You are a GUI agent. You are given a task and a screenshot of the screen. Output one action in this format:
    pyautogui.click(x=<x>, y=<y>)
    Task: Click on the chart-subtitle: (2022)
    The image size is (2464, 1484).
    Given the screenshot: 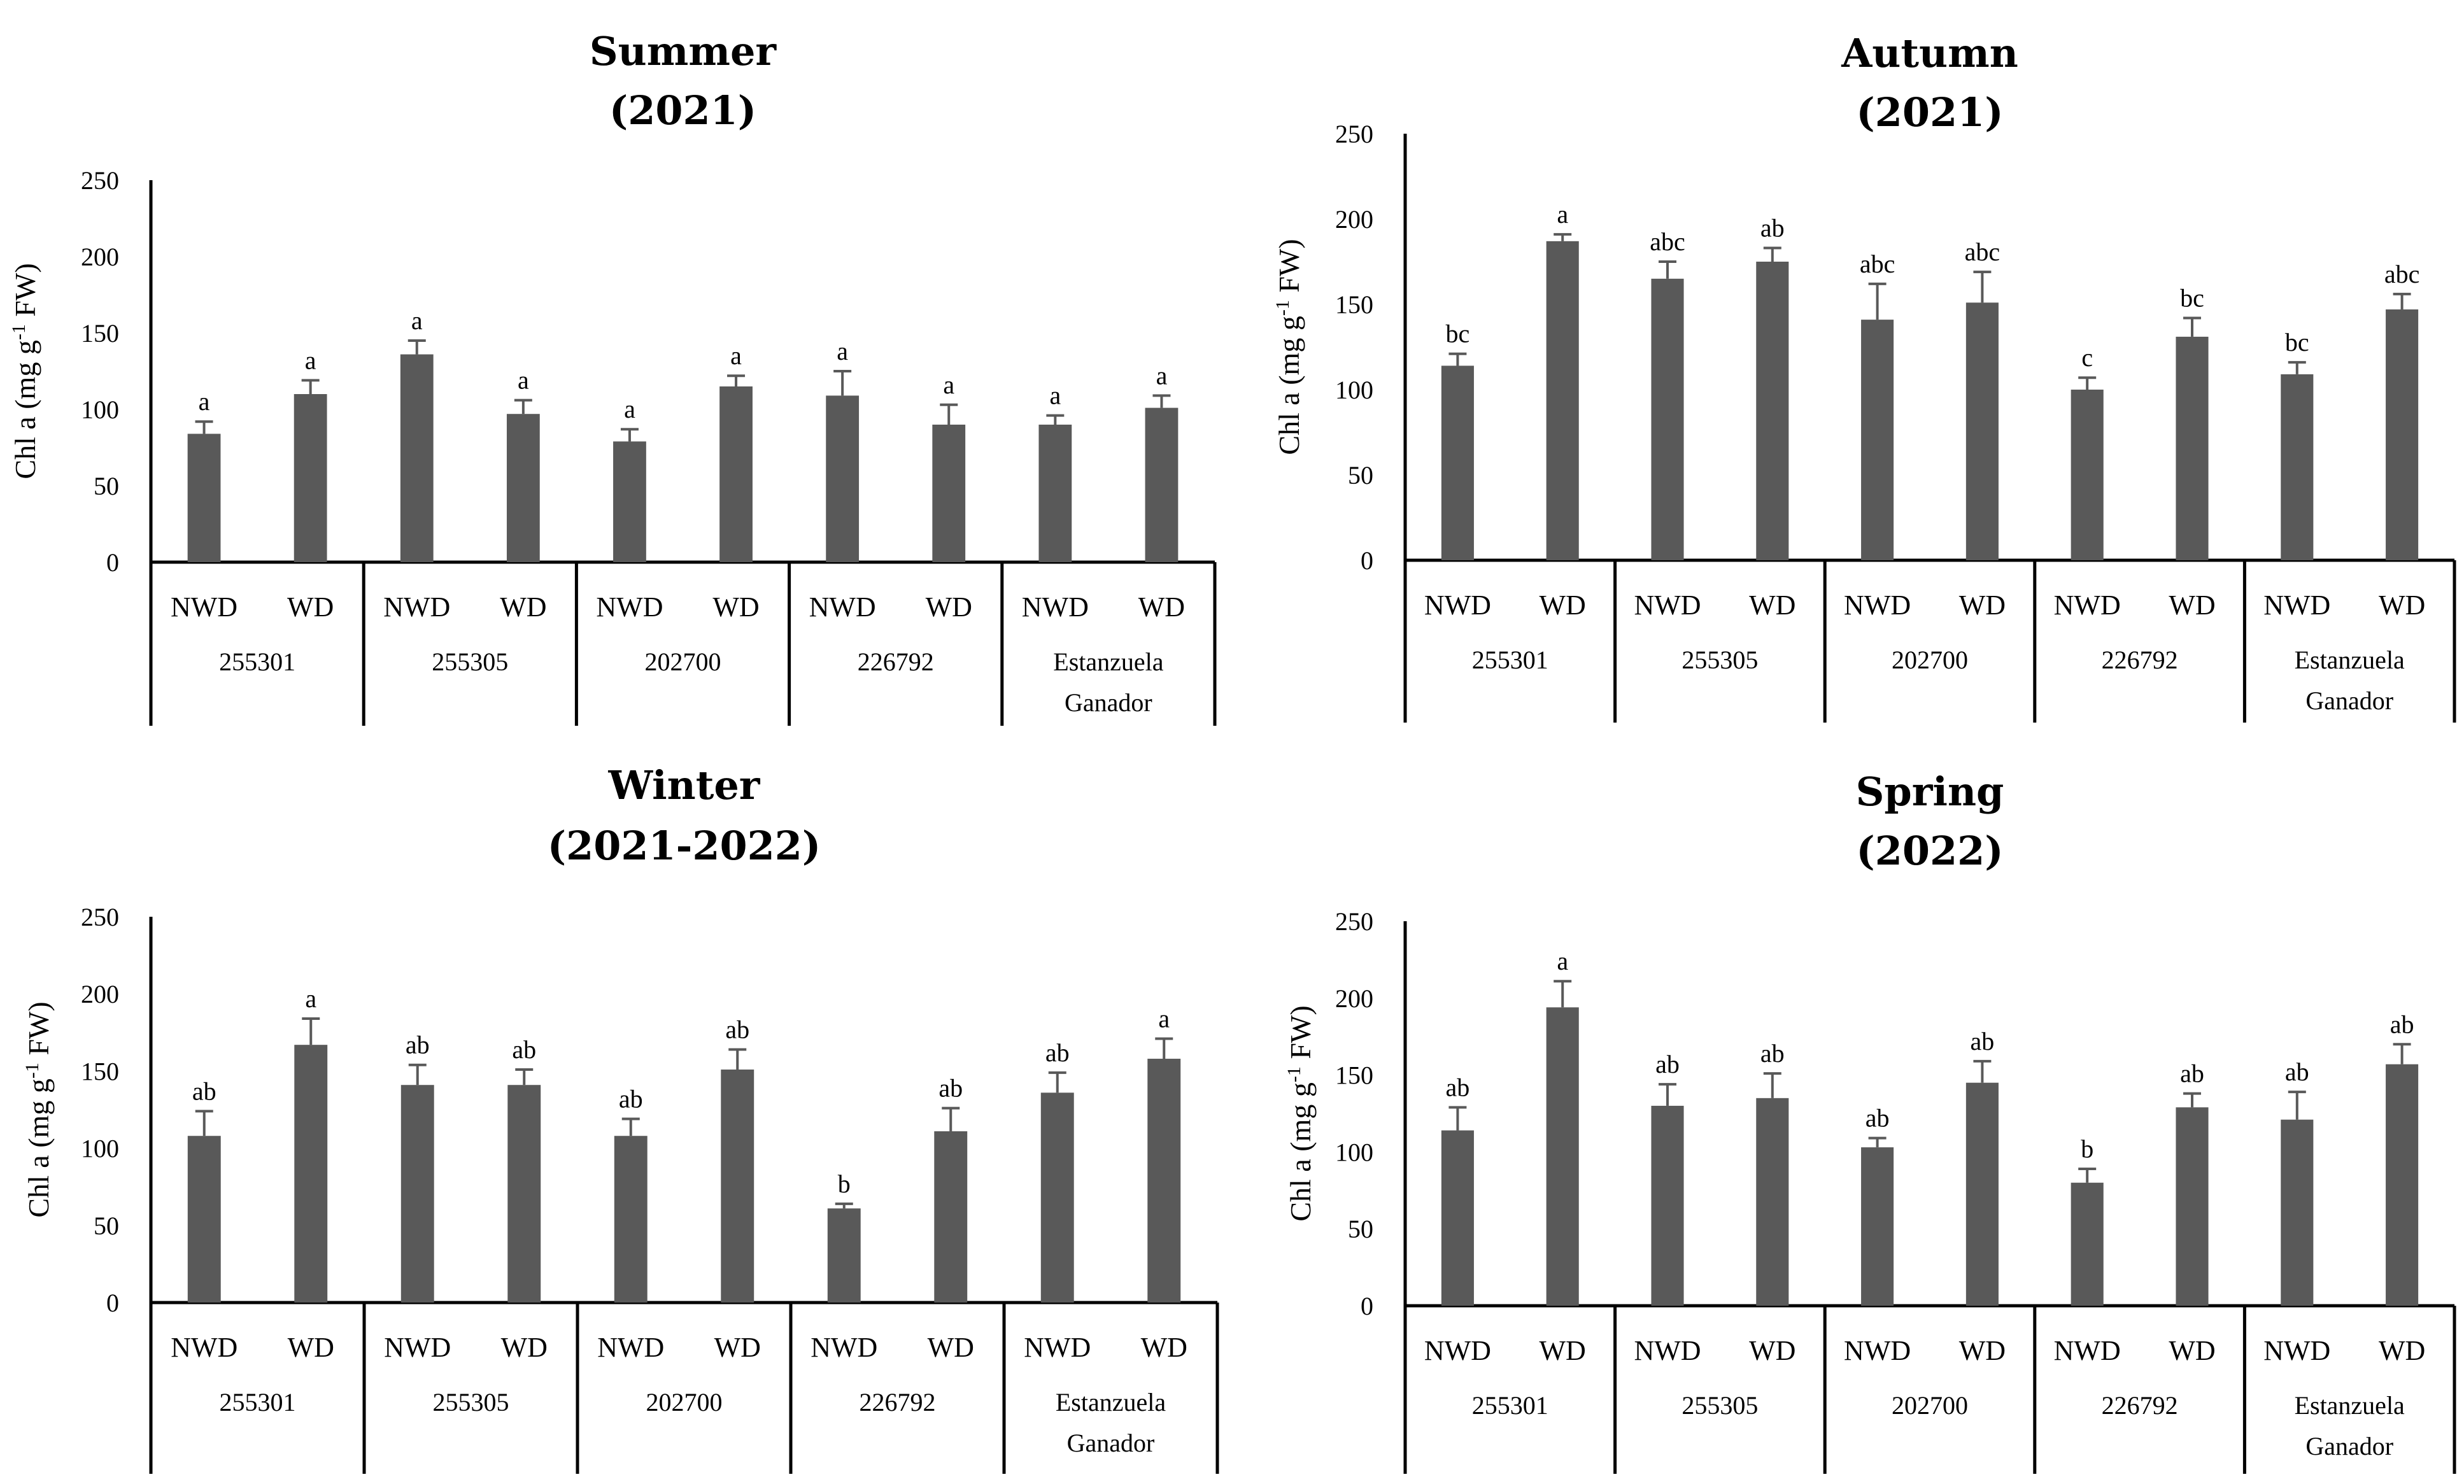 What is the action you would take?
    pyautogui.click(x=1930, y=851)
    